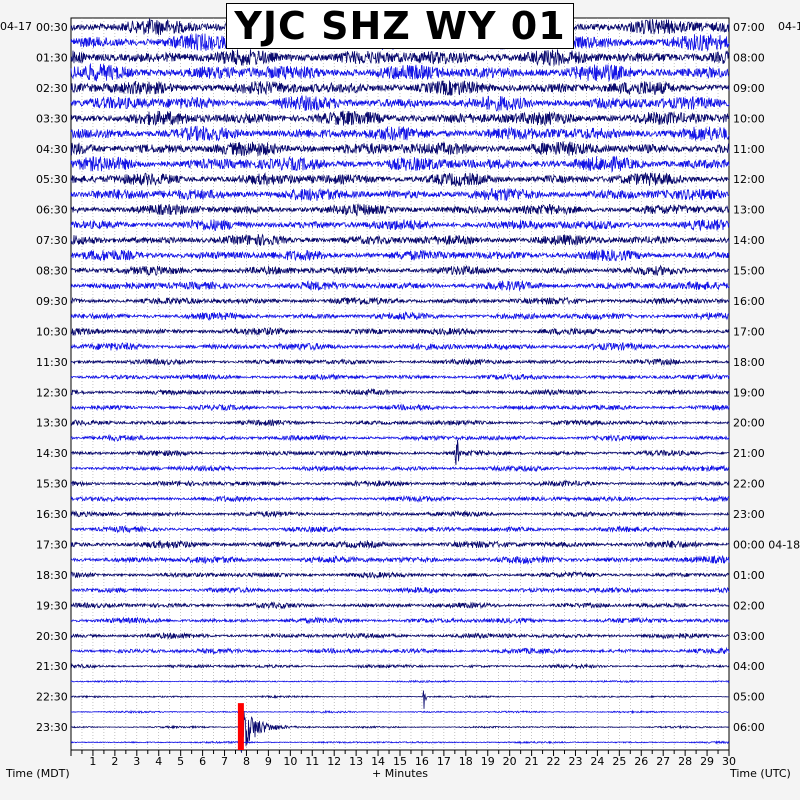  I want to click on left-time-tick: 17:30, so click(52, 544).